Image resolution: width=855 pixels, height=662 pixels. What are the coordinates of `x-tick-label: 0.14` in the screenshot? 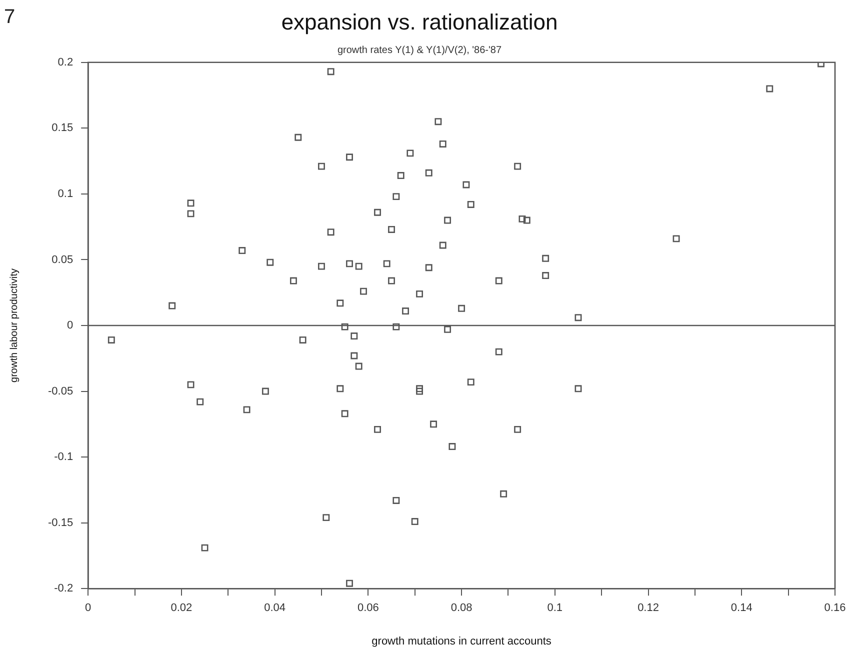 It's located at (741, 608).